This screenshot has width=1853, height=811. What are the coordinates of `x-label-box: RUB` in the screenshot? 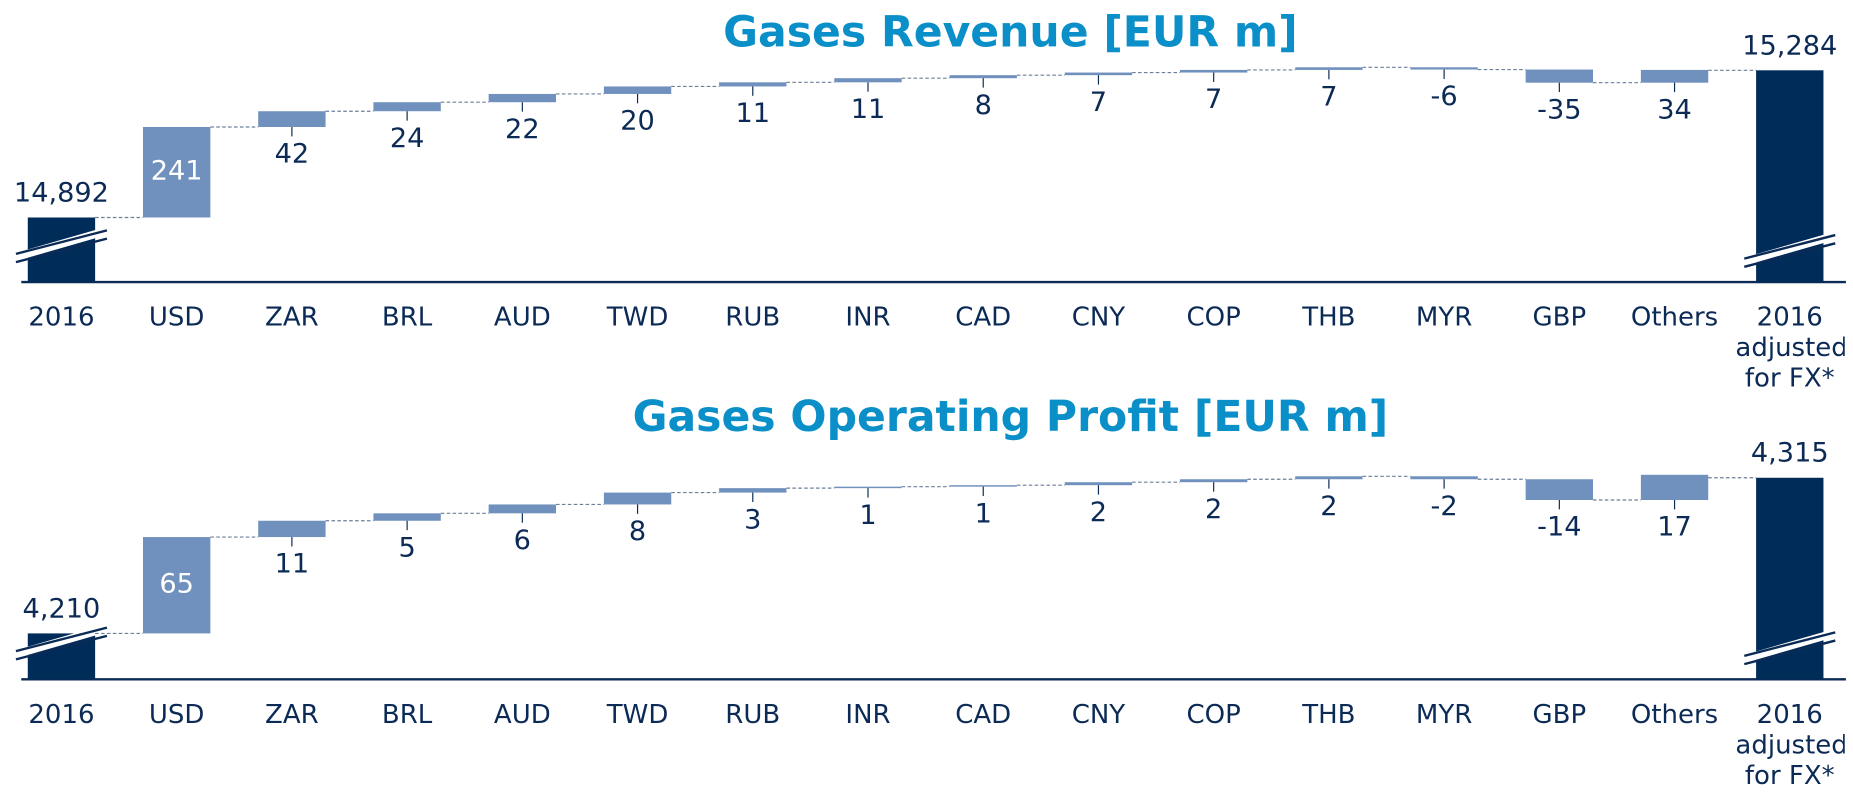 It's located at (753, 715).